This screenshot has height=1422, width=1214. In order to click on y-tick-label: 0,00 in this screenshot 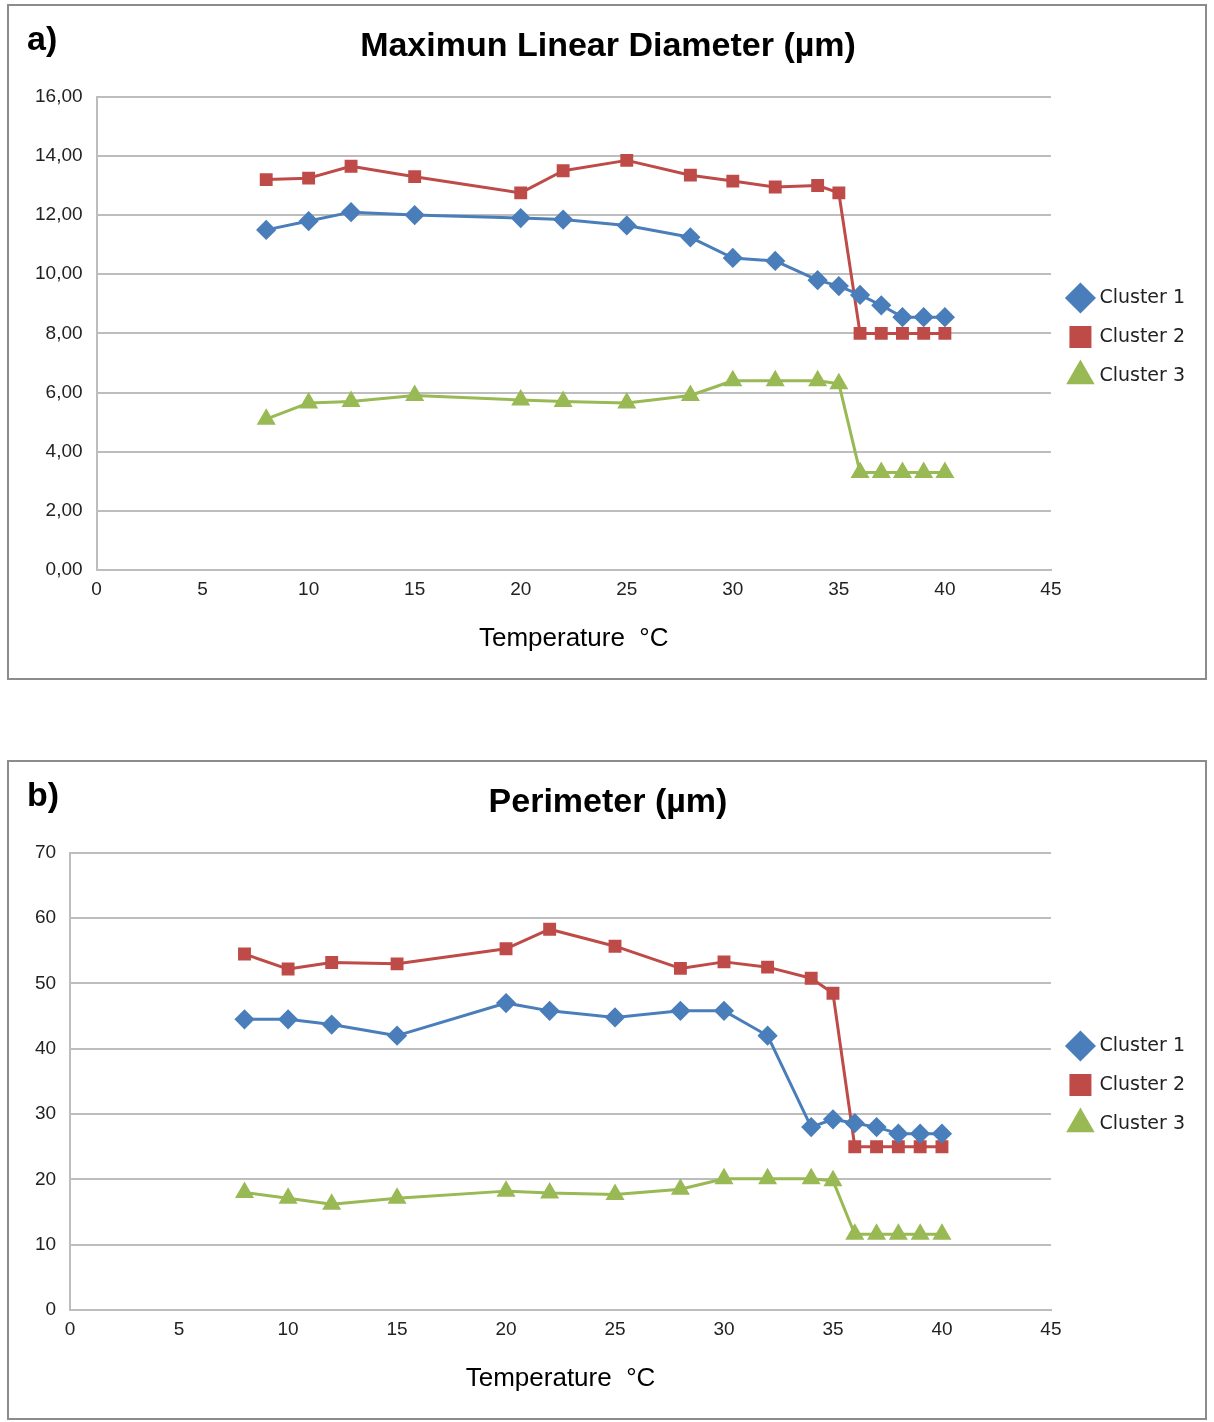, I will do `click(64, 569)`.